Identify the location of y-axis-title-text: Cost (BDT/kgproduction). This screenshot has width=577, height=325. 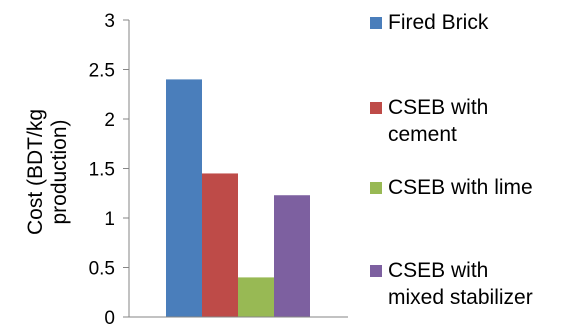
(47, 172).